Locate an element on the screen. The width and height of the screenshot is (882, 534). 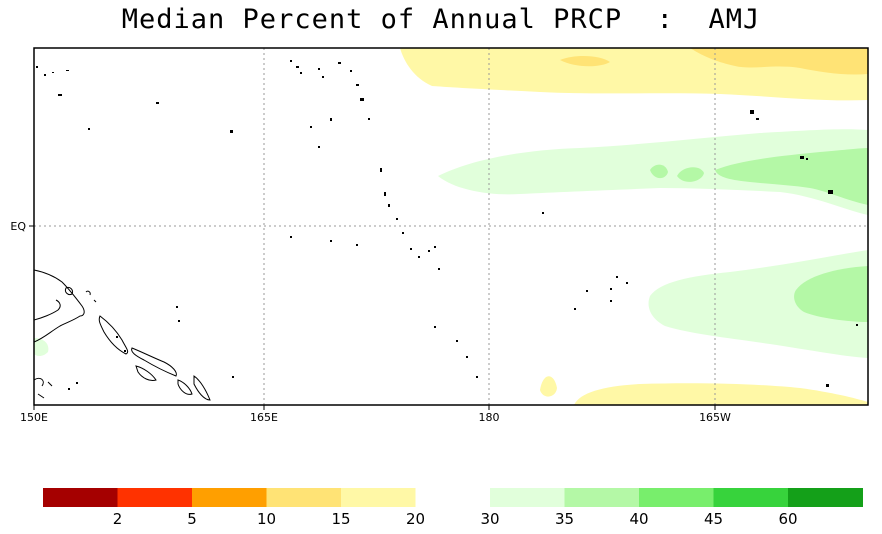
colorbar-label: 2 is located at coordinates (118, 519).